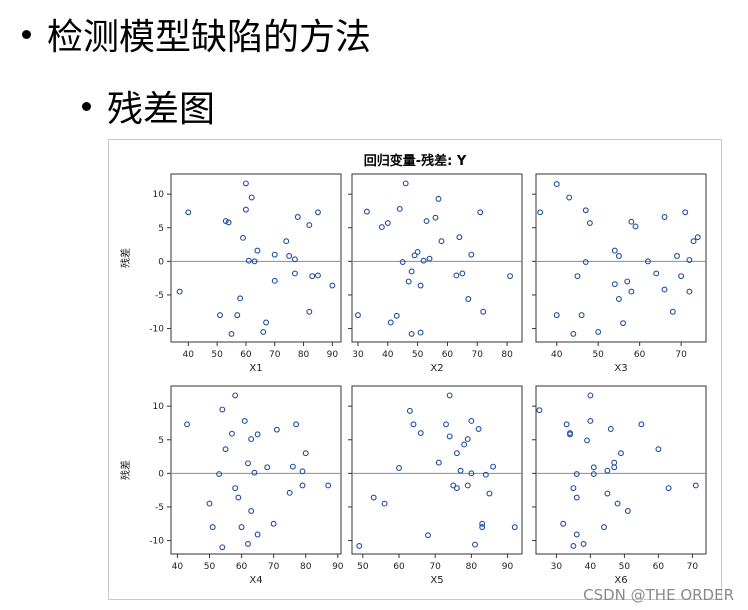  What do you see at coordinates (161, 109) in the screenshot?
I see `bullet-subheading-text: 残差图` at bounding box center [161, 109].